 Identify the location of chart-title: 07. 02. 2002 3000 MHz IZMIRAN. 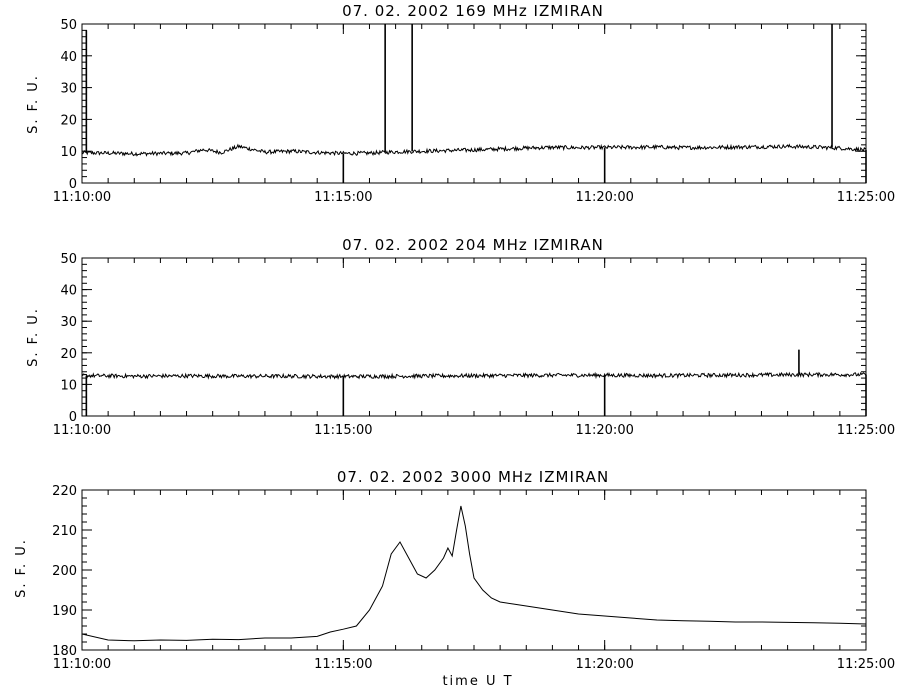
(473, 477).